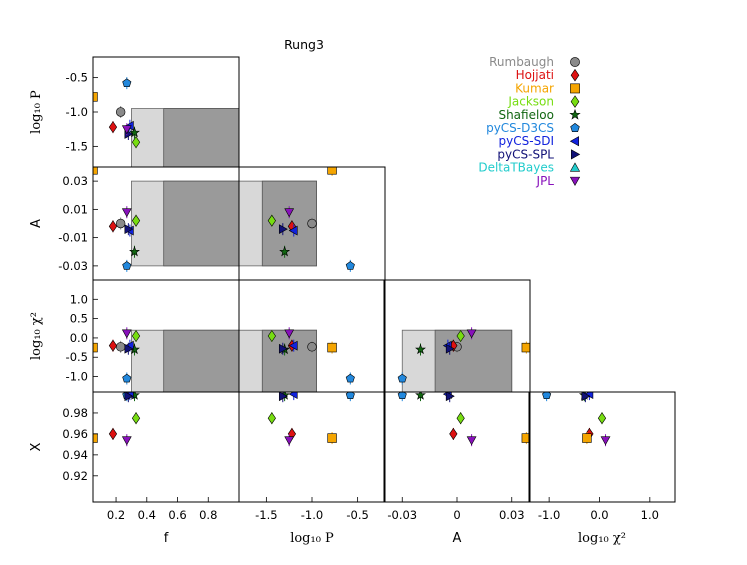  I want to click on panel-log10P-vs-X, so click(312, 447).